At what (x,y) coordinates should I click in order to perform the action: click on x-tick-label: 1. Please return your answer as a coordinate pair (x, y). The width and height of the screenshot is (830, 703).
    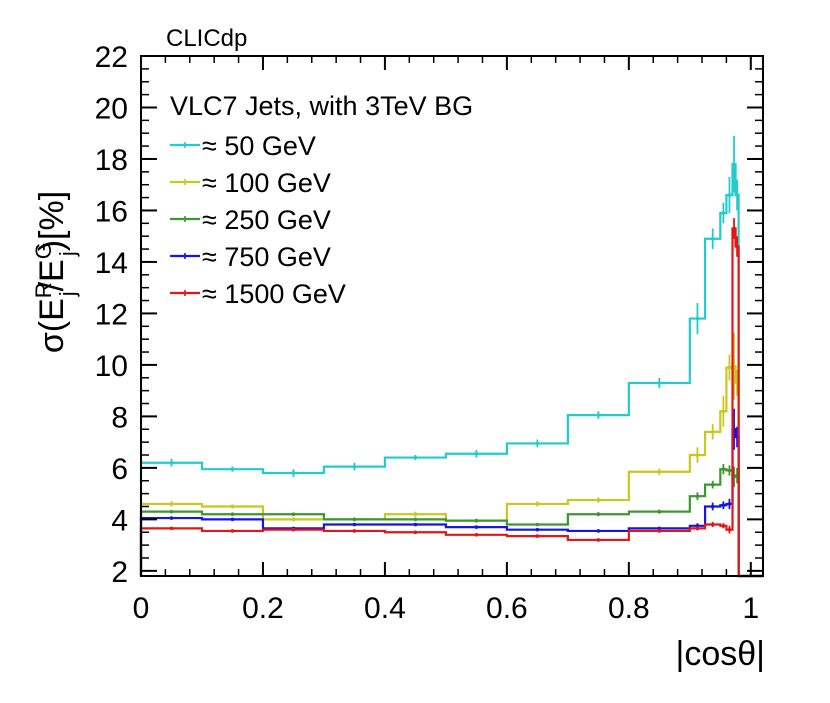
    Looking at the image, I should click on (750, 608).